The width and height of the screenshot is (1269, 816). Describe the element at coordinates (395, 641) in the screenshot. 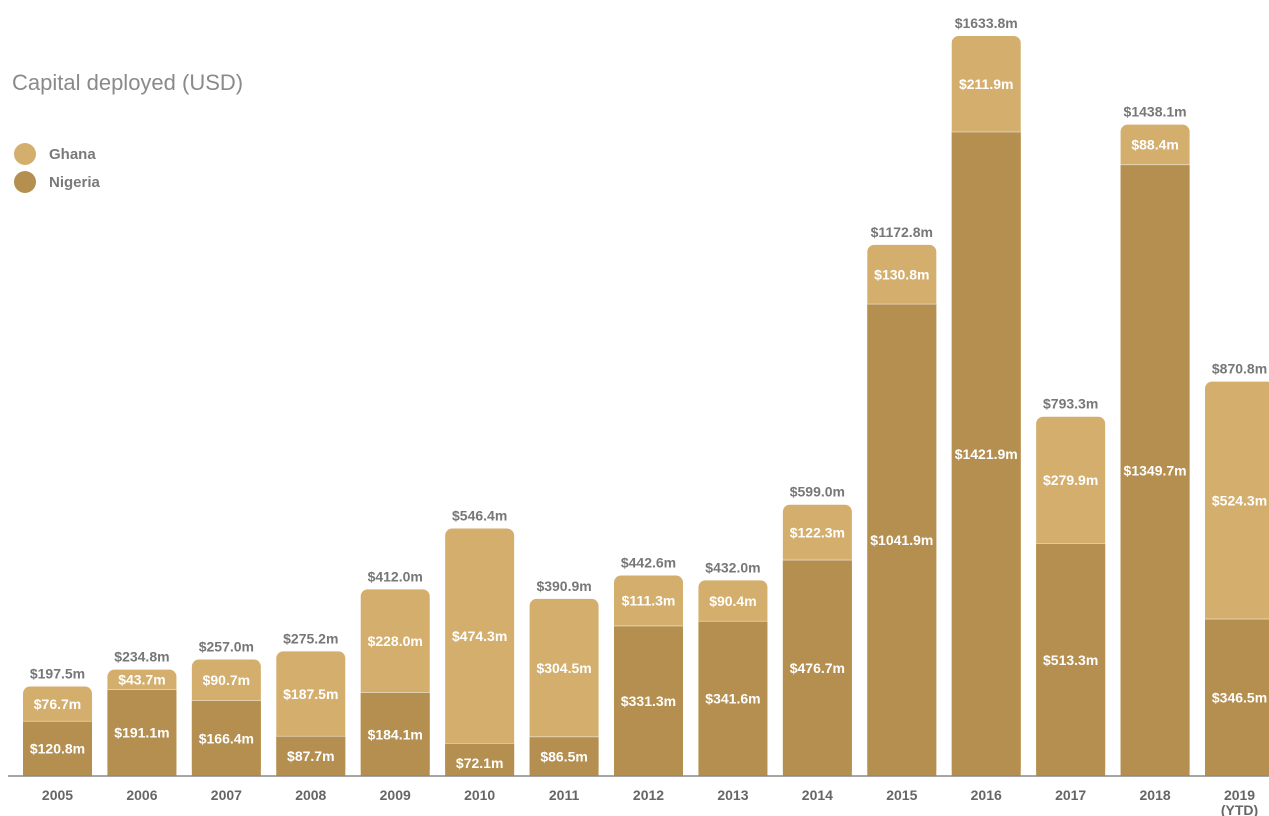

I see `data-label-ghana-2009: $228.0m` at that location.